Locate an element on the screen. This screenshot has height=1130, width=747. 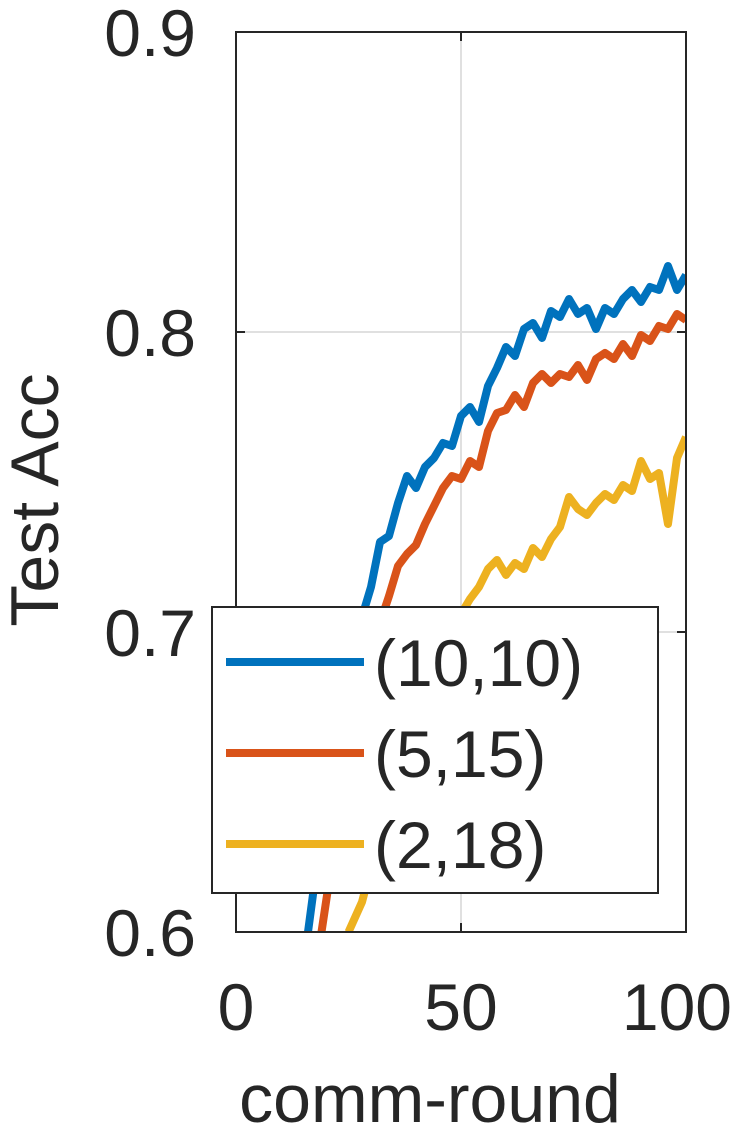
legend-label-3: (2,18) is located at coordinates (460, 845).